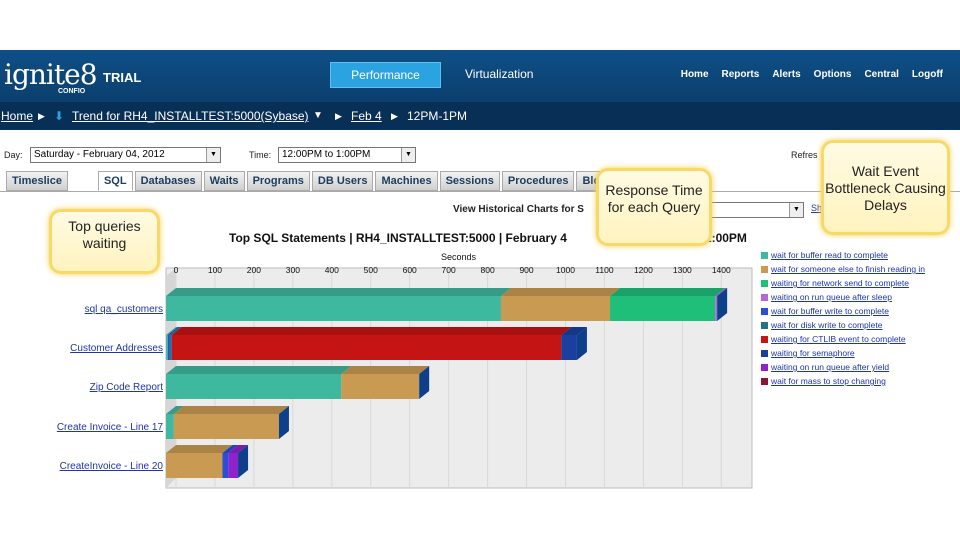 This screenshot has width=960, height=540. What do you see at coordinates (459, 257) in the screenshot?
I see `x-axis-label: Seconds` at bounding box center [459, 257].